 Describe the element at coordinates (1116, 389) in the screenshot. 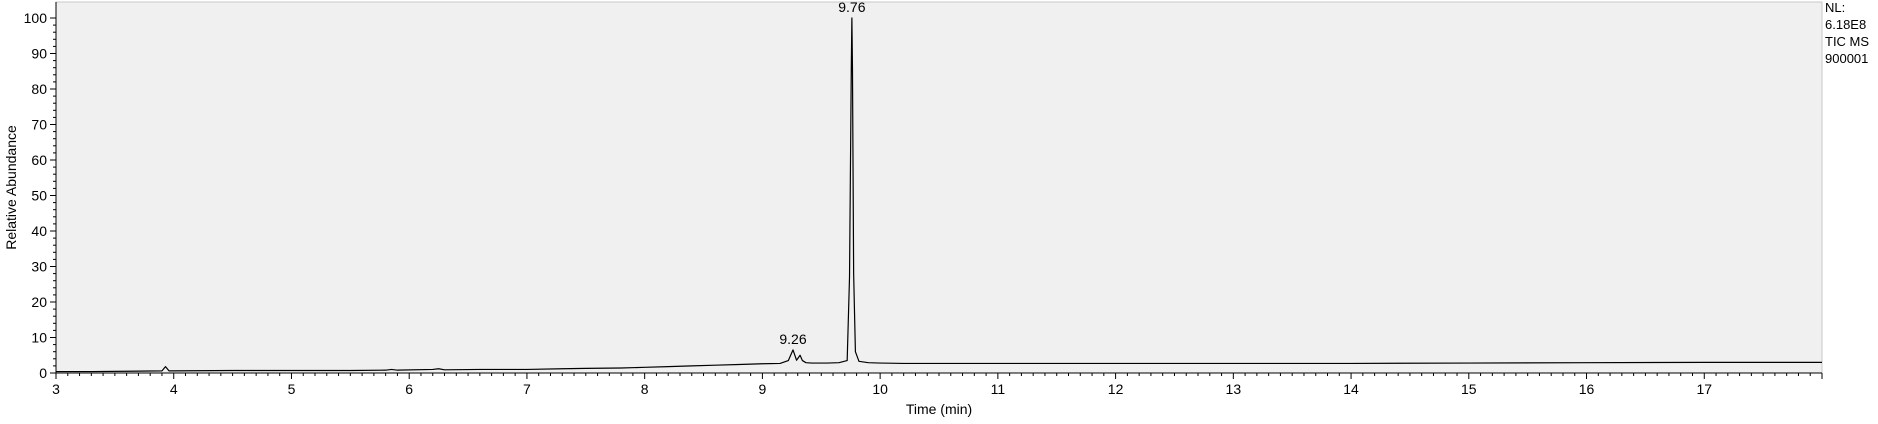

I see `x-tick-label: 12` at that location.